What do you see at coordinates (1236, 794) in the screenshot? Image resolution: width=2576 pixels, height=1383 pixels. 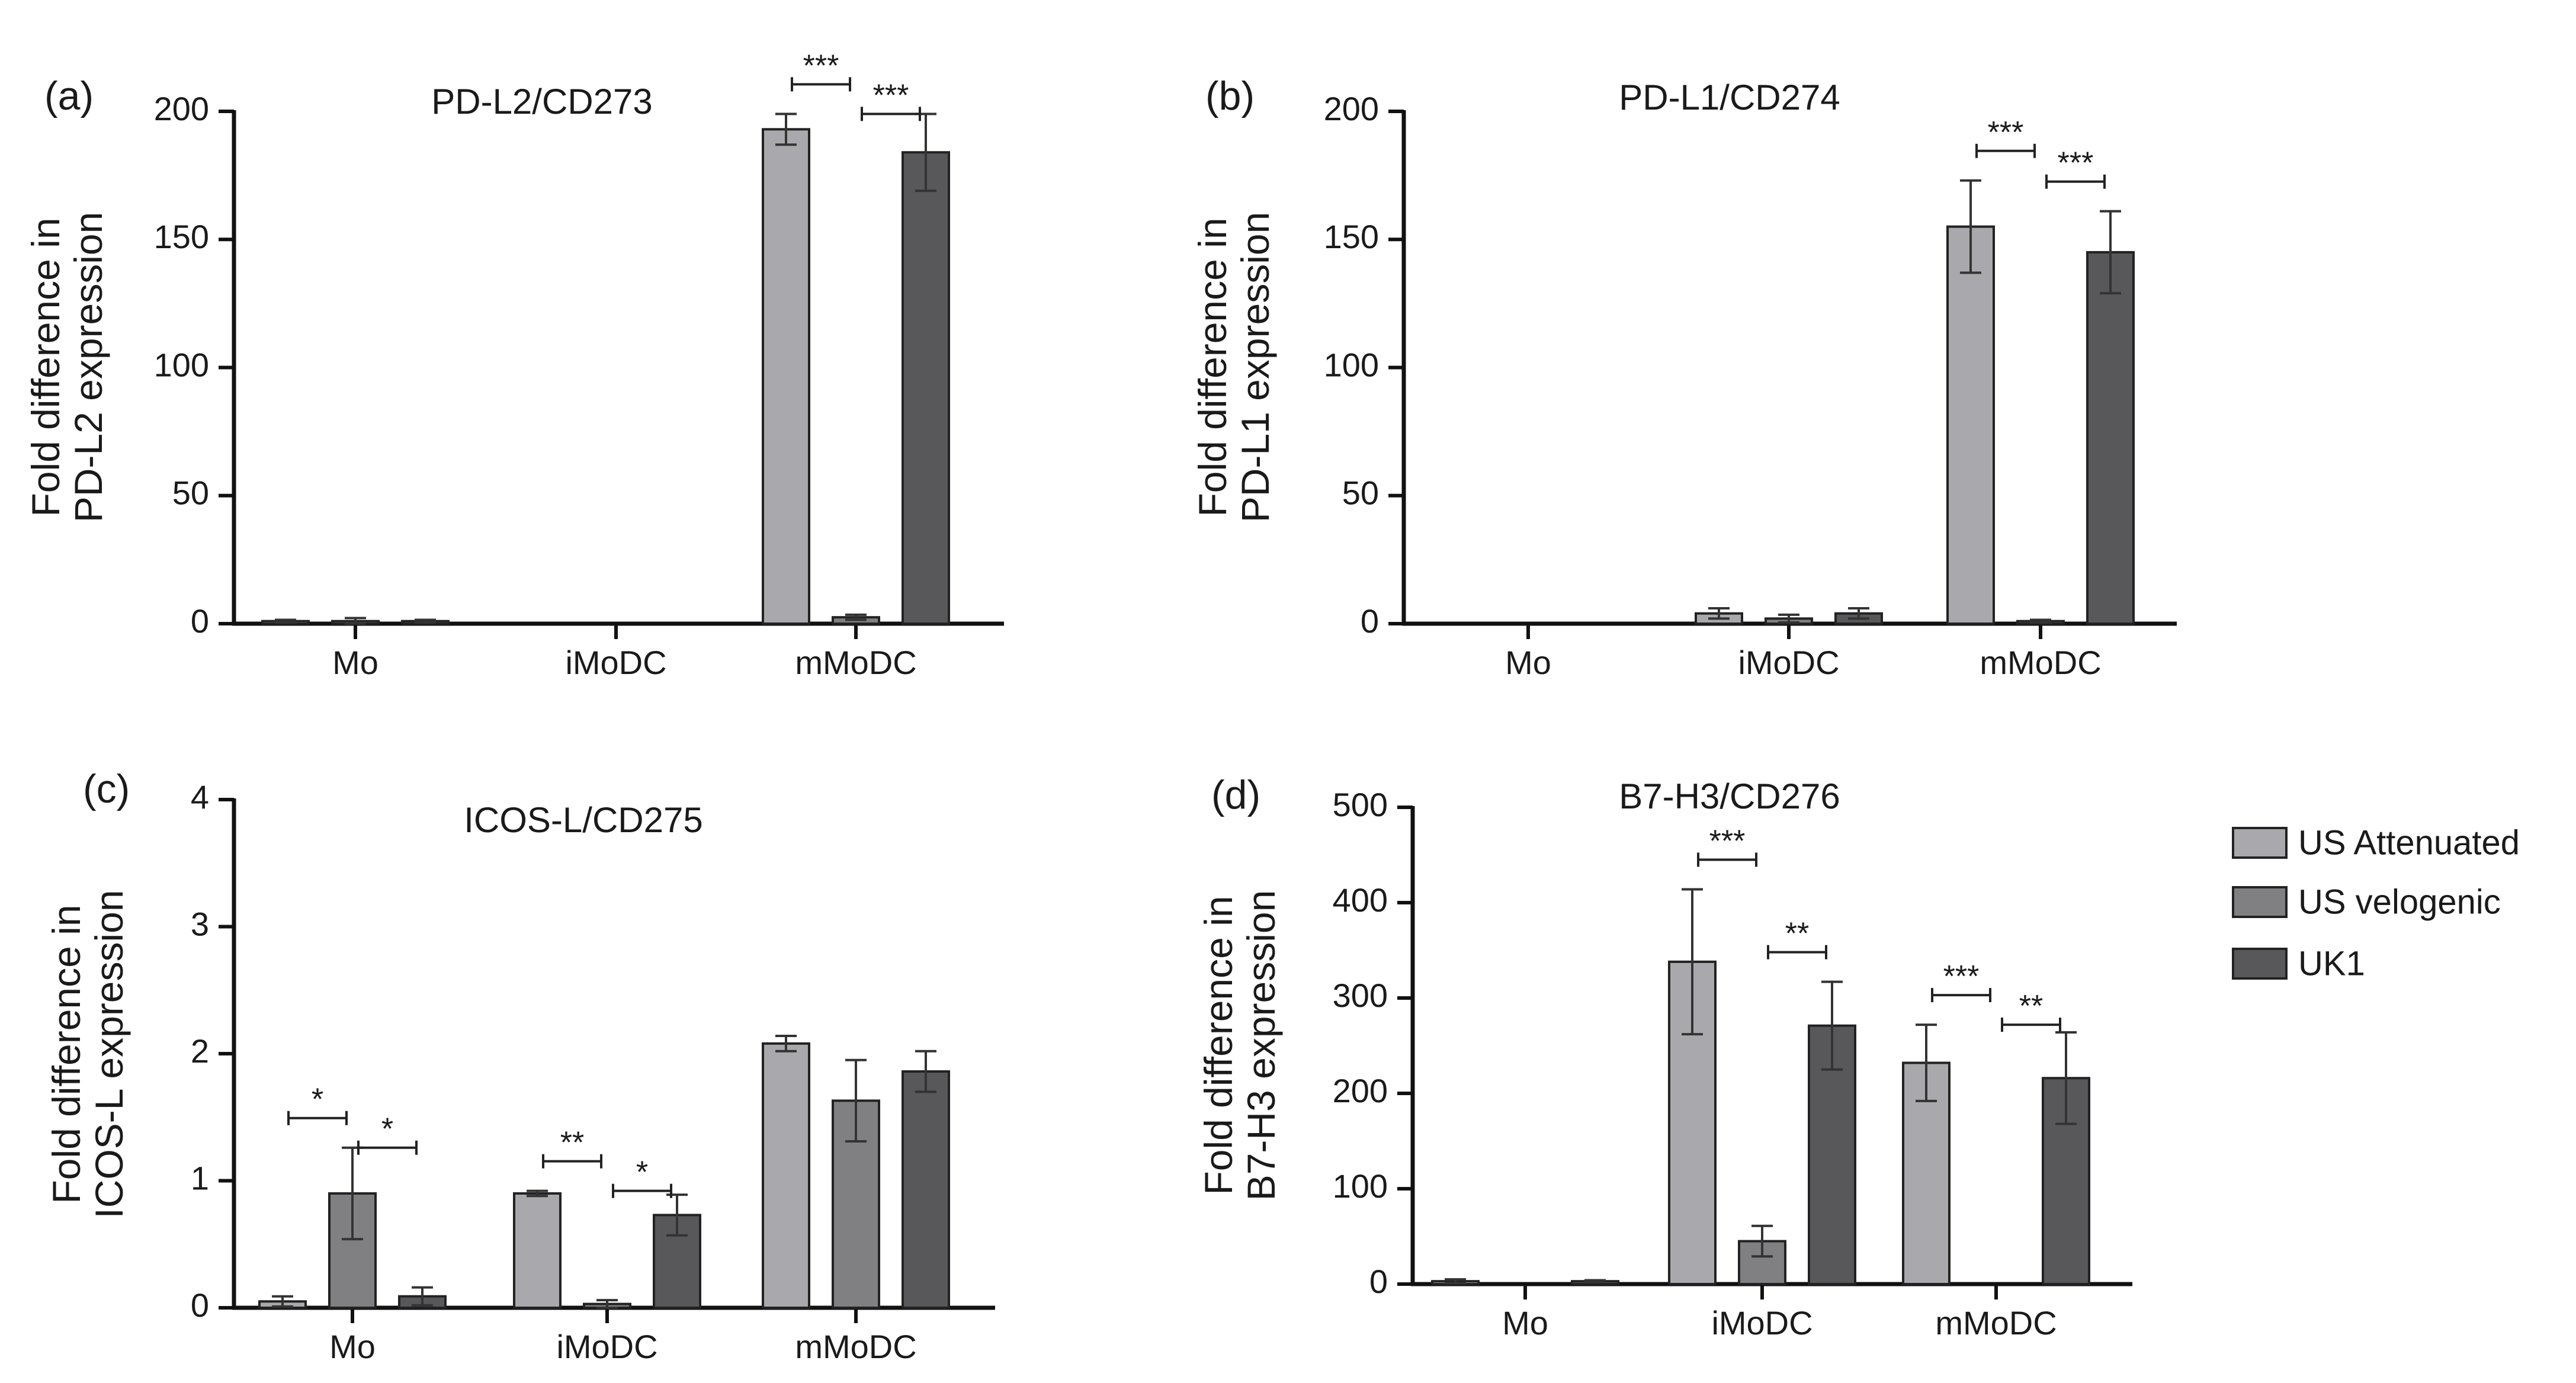 I see `panel-label: (d)` at bounding box center [1236, 794].